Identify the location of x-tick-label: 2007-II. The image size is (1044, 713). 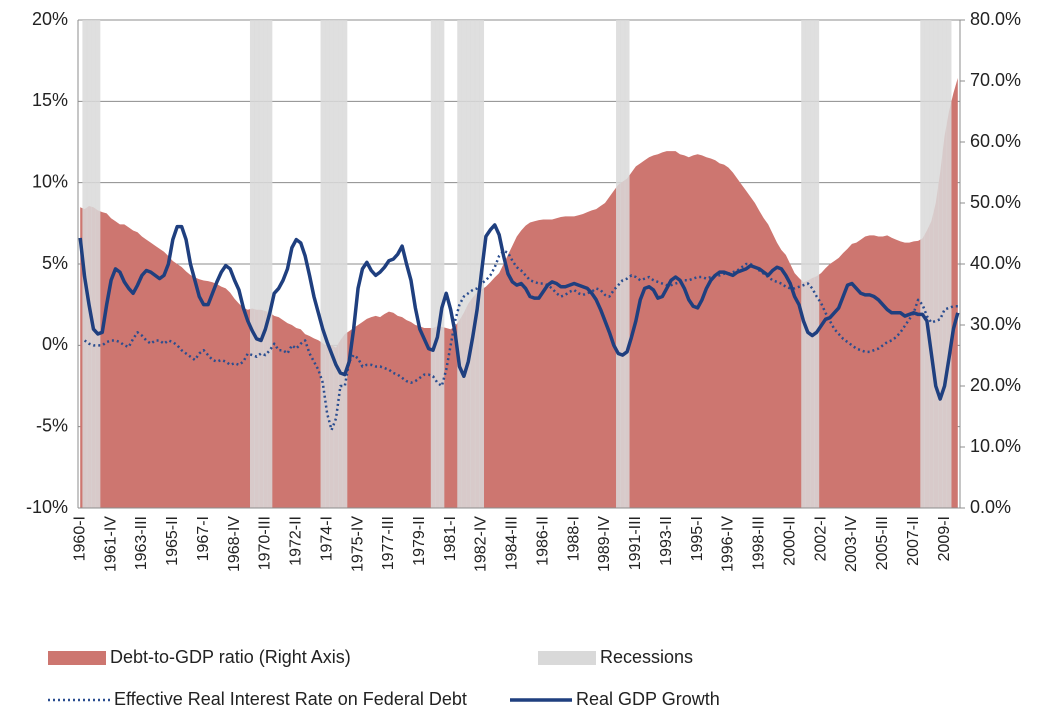
(913, 541).